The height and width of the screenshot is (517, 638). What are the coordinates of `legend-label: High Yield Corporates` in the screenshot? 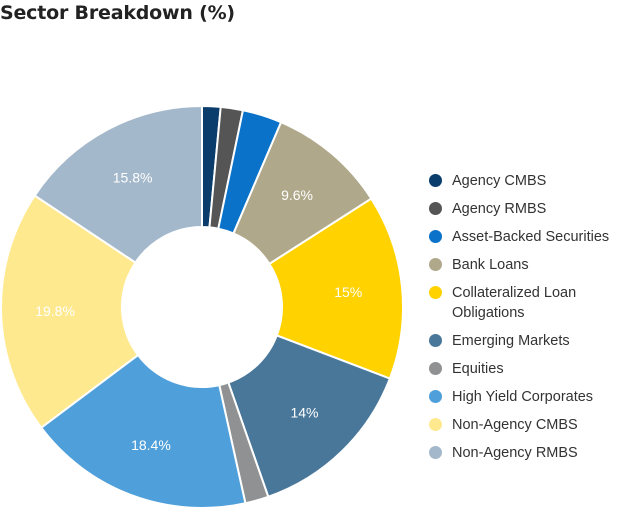 It's located at (523, 397).